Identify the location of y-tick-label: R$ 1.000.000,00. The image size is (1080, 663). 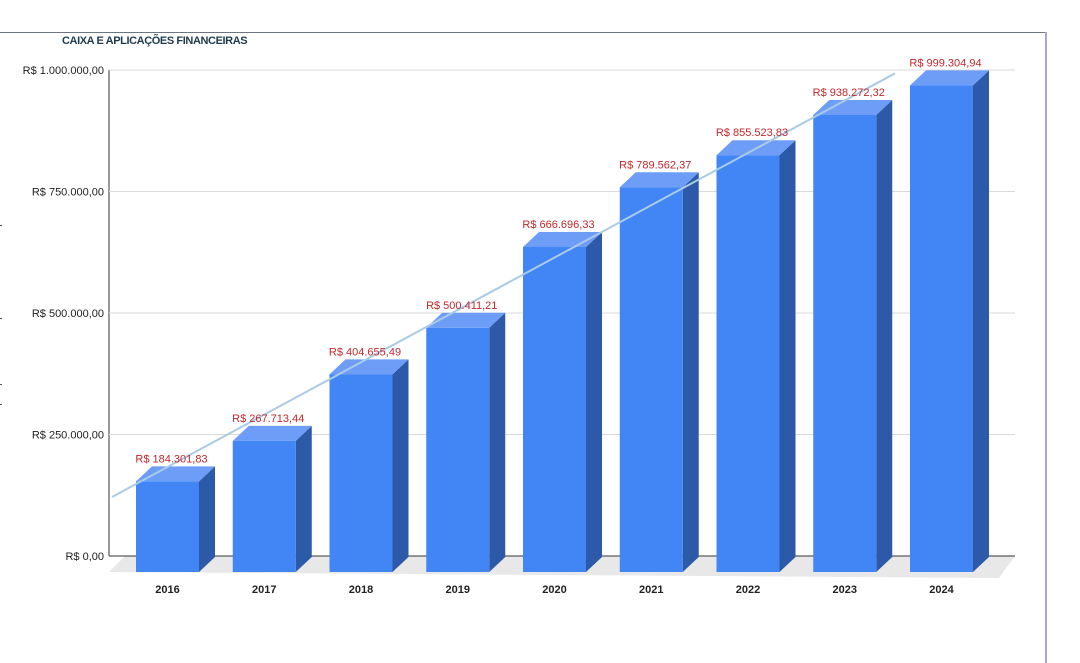
(63, 71).